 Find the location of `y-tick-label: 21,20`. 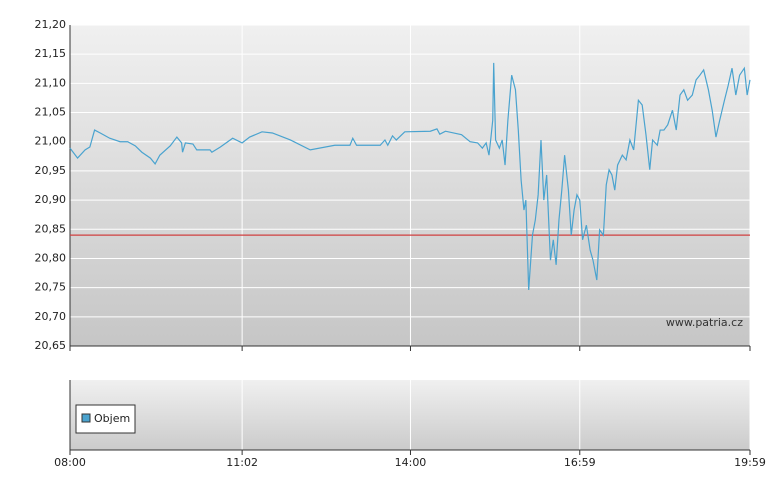

y-tick-label: 21,20 is located at coordinates (51, 24).